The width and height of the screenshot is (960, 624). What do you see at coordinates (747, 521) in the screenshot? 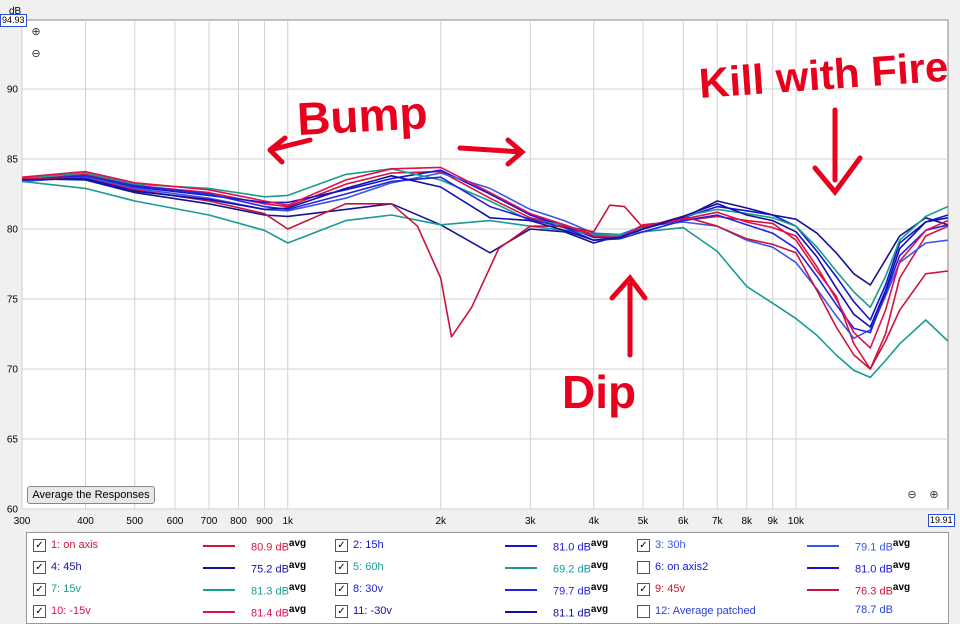
I see `x-tick-label: 8k` at bounding box center [747, 521].